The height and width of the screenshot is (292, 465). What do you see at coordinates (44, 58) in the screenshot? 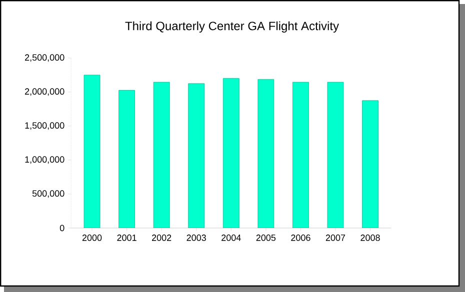
I see `y-tick-label: 2,500,000` at bounding box center [44, 58].